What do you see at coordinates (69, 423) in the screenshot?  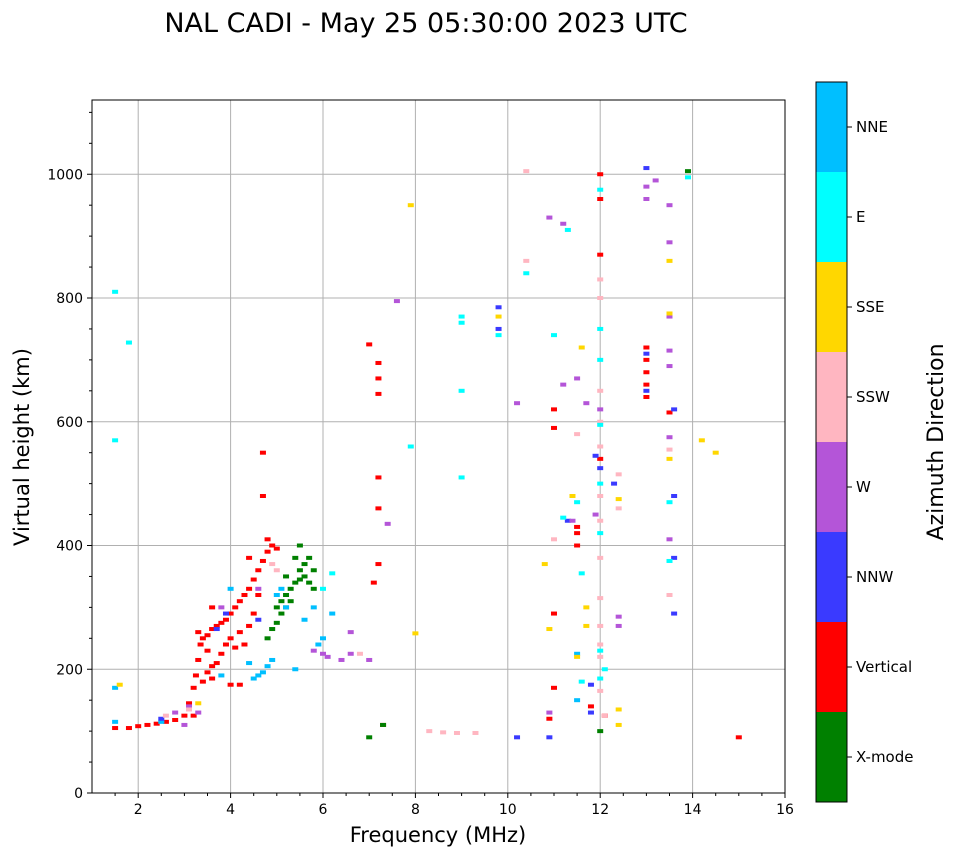 I see `y-tick-label: 600` at bounding box center [69, 423].